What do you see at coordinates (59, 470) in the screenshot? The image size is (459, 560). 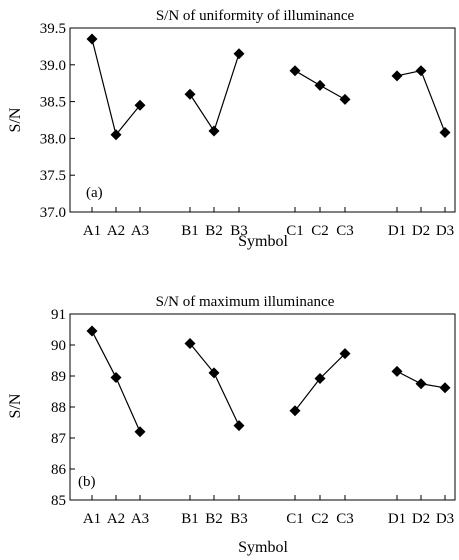 I see `y-tick-label: 86` at bounding box center [59, 470].